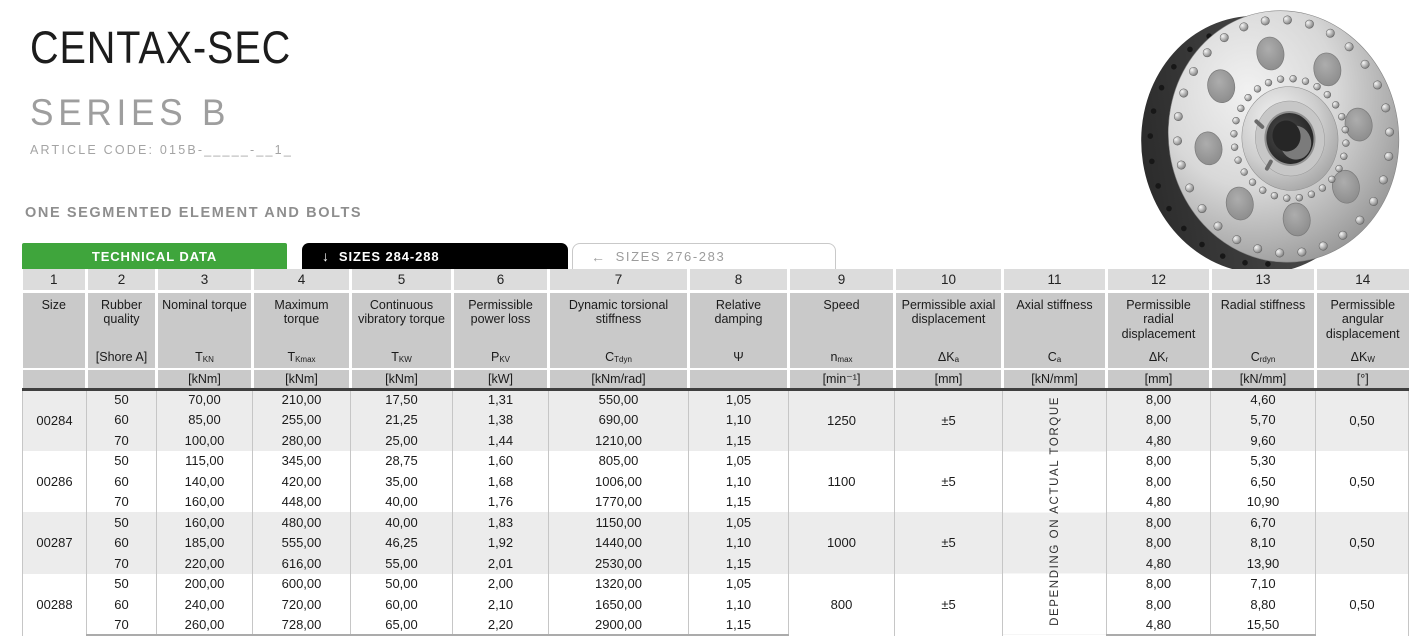 This screenshot has height=641, width=1424. I want to click on column-header-9: Speed n max [min⁻¹], so click(841, 341).